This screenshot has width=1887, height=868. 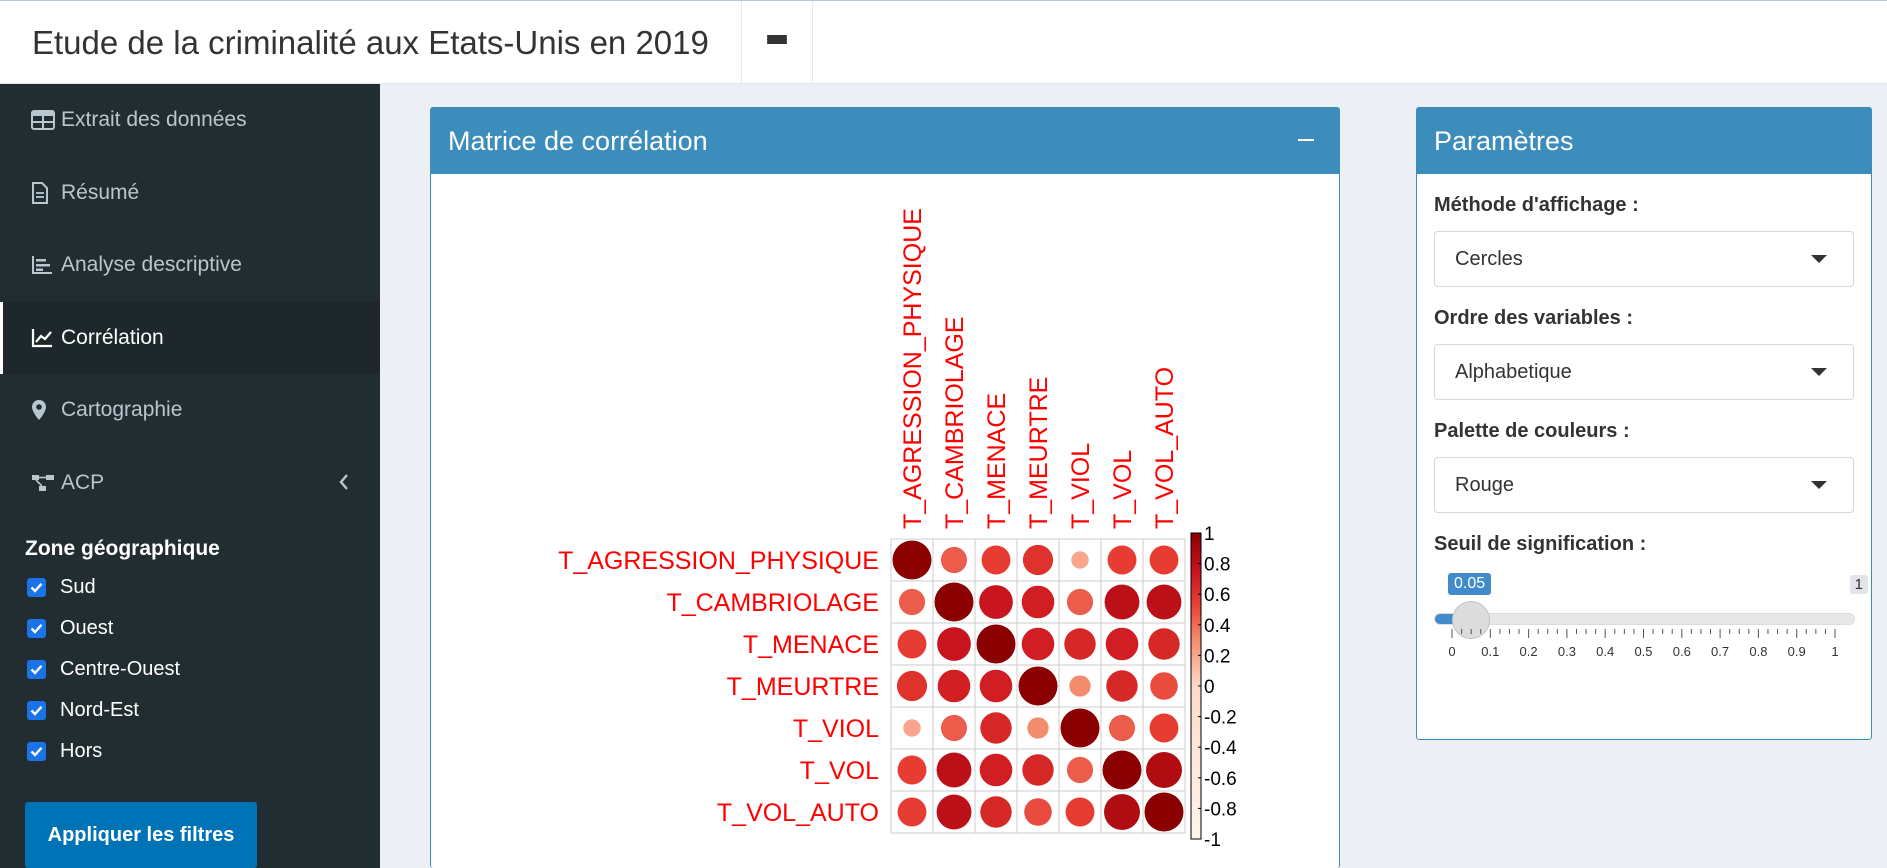 I want to click on sidebar-item-analyse: Analyse descriptive, so click(x=190, y=265).